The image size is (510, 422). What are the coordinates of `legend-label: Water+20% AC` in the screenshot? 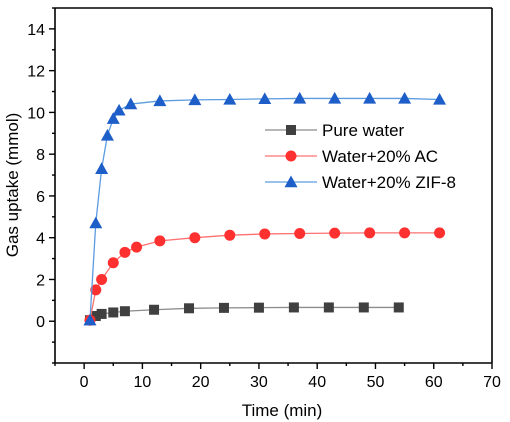 It's located at (380, 156).